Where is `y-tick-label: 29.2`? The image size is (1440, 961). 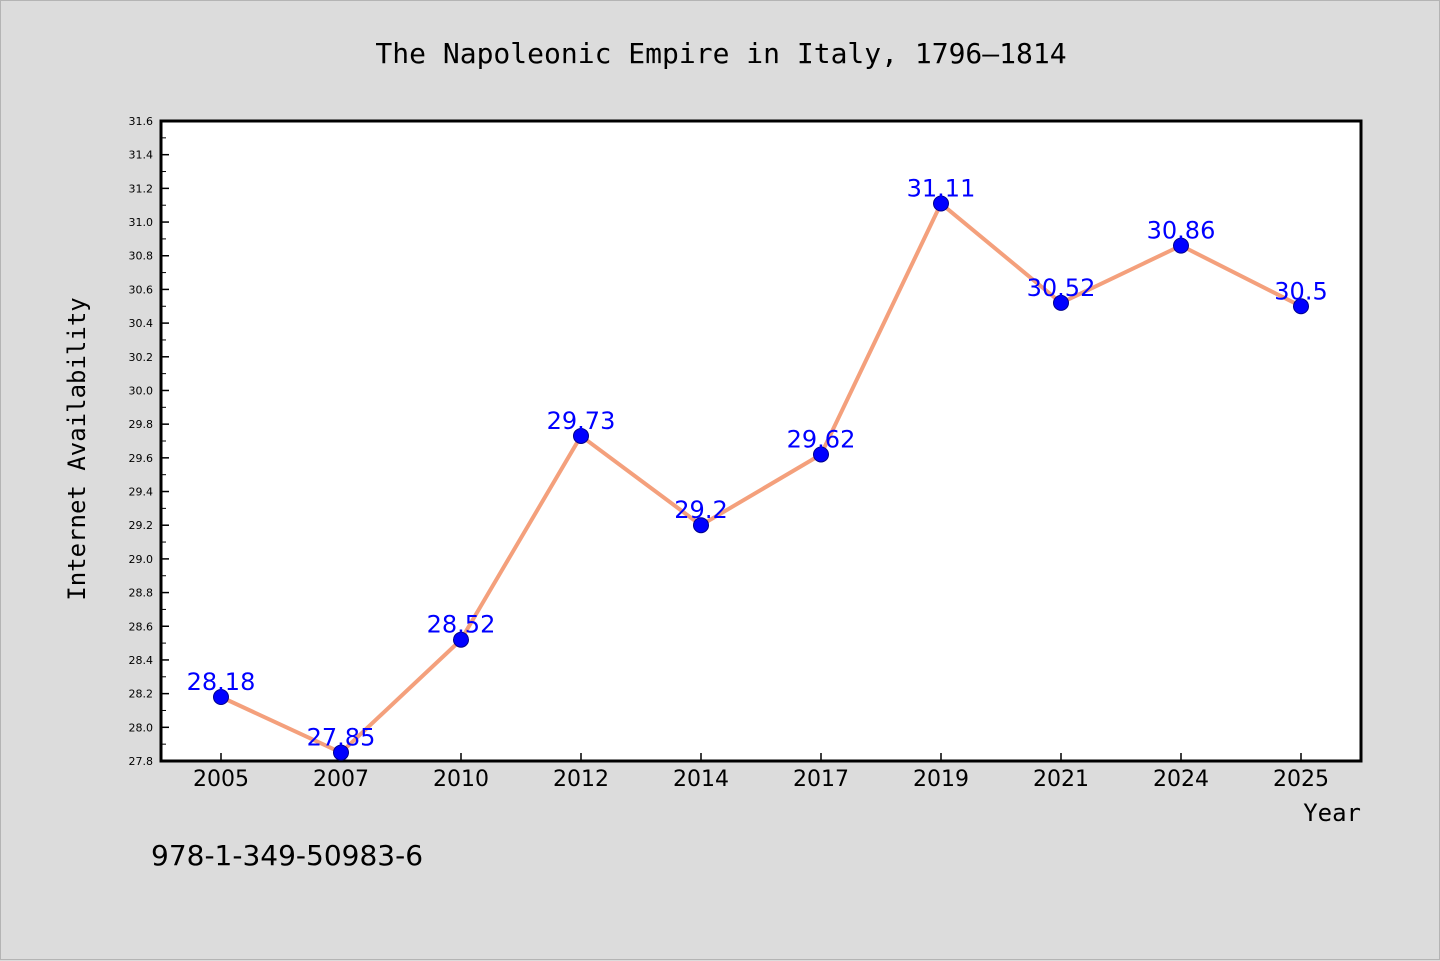 y-tick-label: 29.2 is located at coordinates (141, 525).